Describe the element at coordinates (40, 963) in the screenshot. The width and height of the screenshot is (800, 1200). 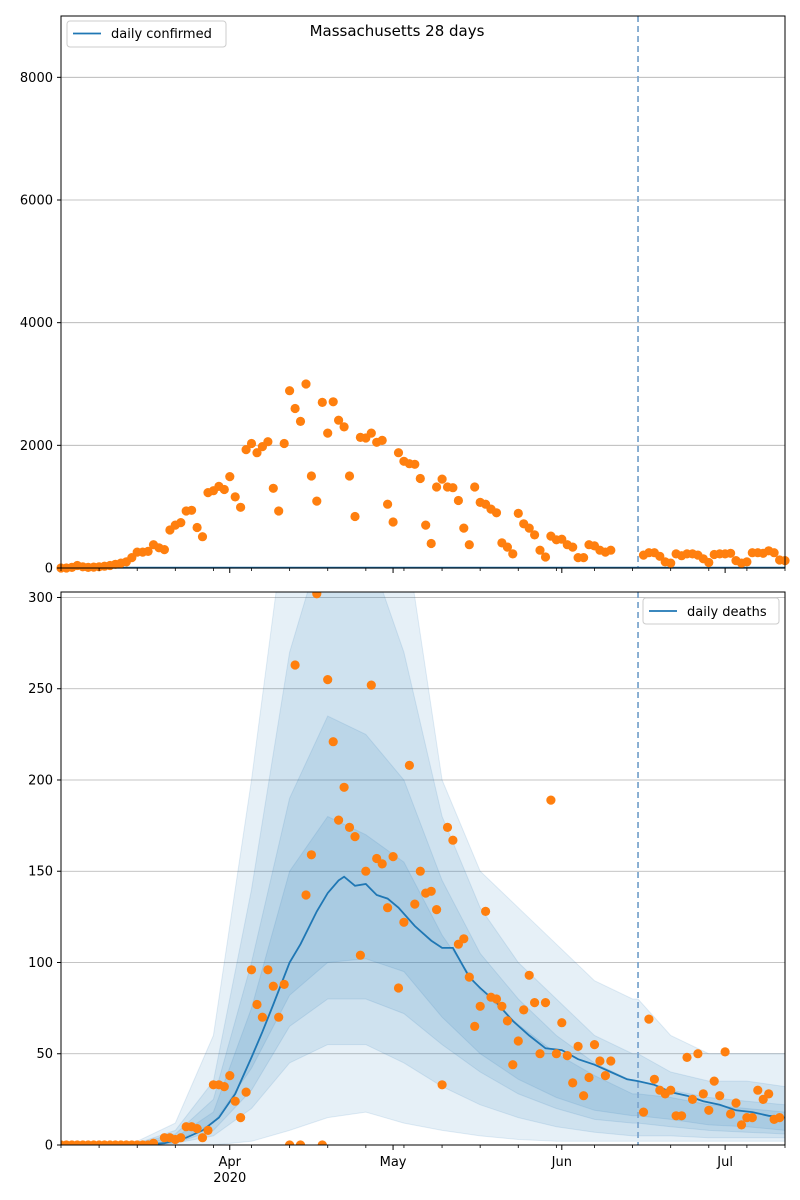
I see `y-tick-label: 100` at that location.